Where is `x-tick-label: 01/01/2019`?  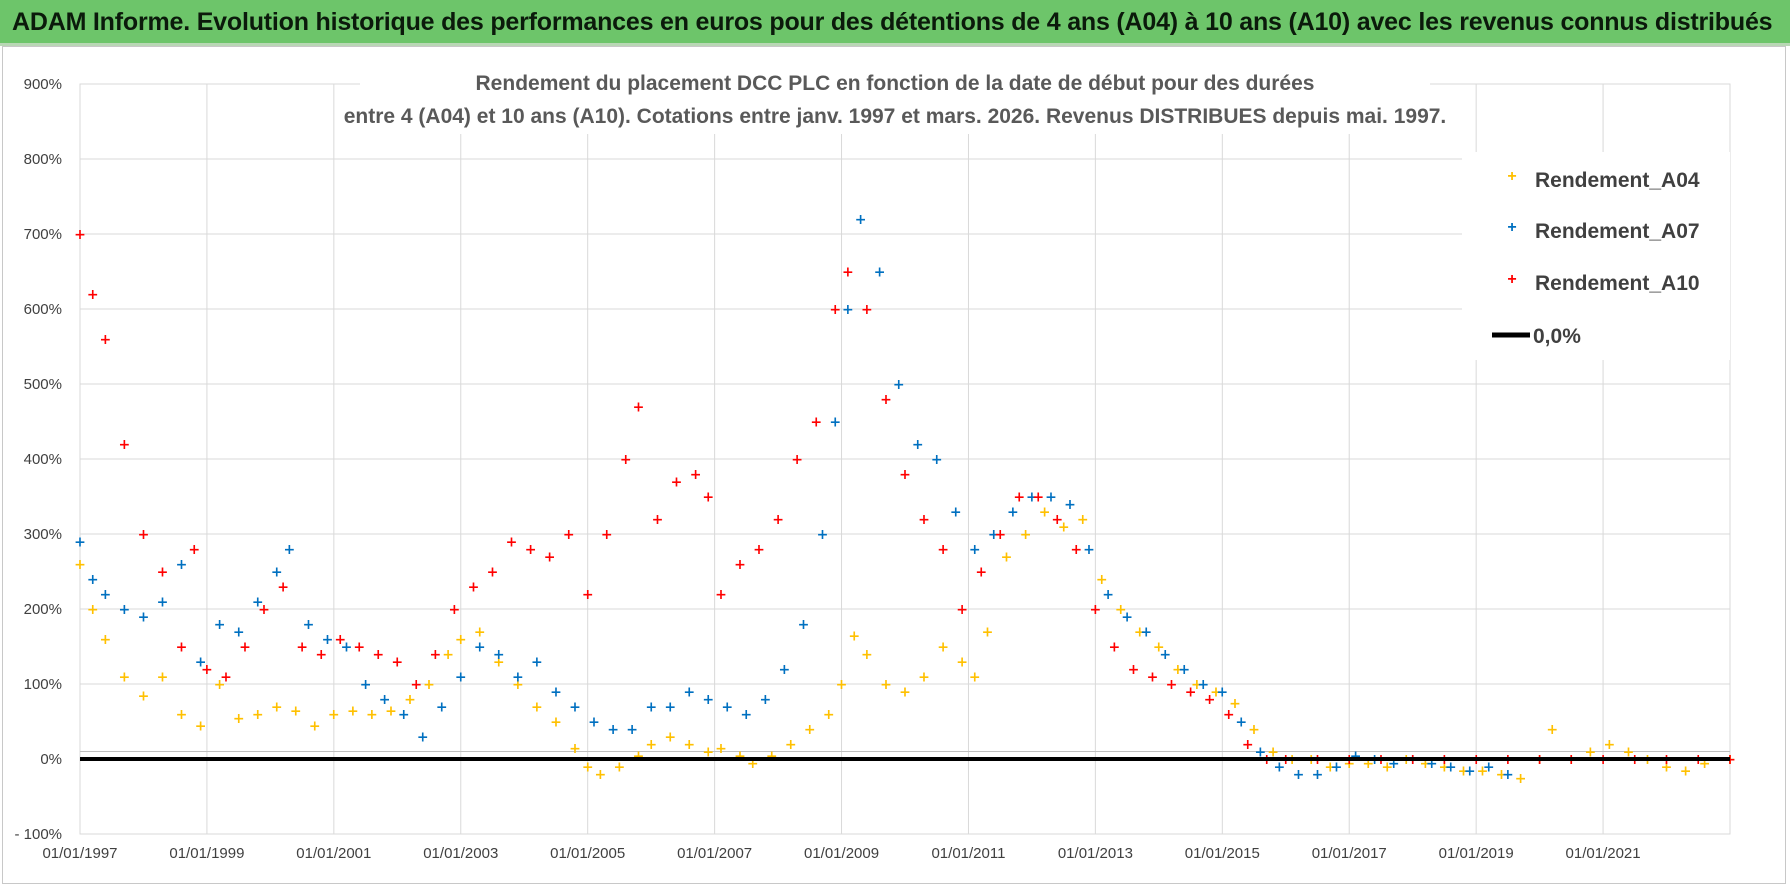
x-tick-label: 01/01/2019 is located at coordinates (1476, 853).